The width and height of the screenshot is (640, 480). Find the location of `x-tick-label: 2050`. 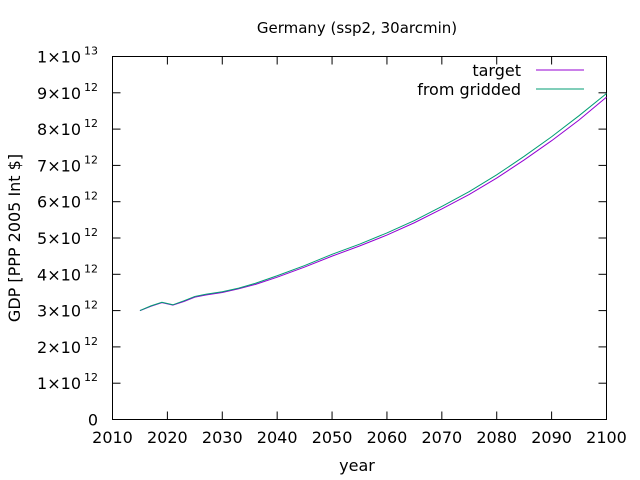

x-tick-label: 2050 is located at coordinates (332, 437).